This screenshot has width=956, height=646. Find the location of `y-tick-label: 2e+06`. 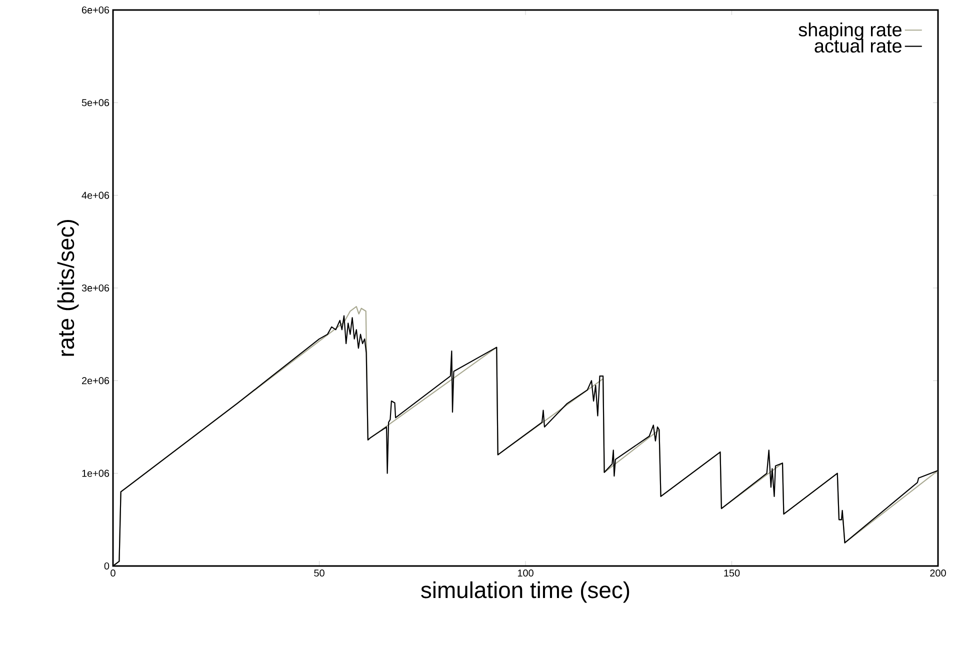

y-tick-label: 2e+06 is located at coordinates (96, 380).